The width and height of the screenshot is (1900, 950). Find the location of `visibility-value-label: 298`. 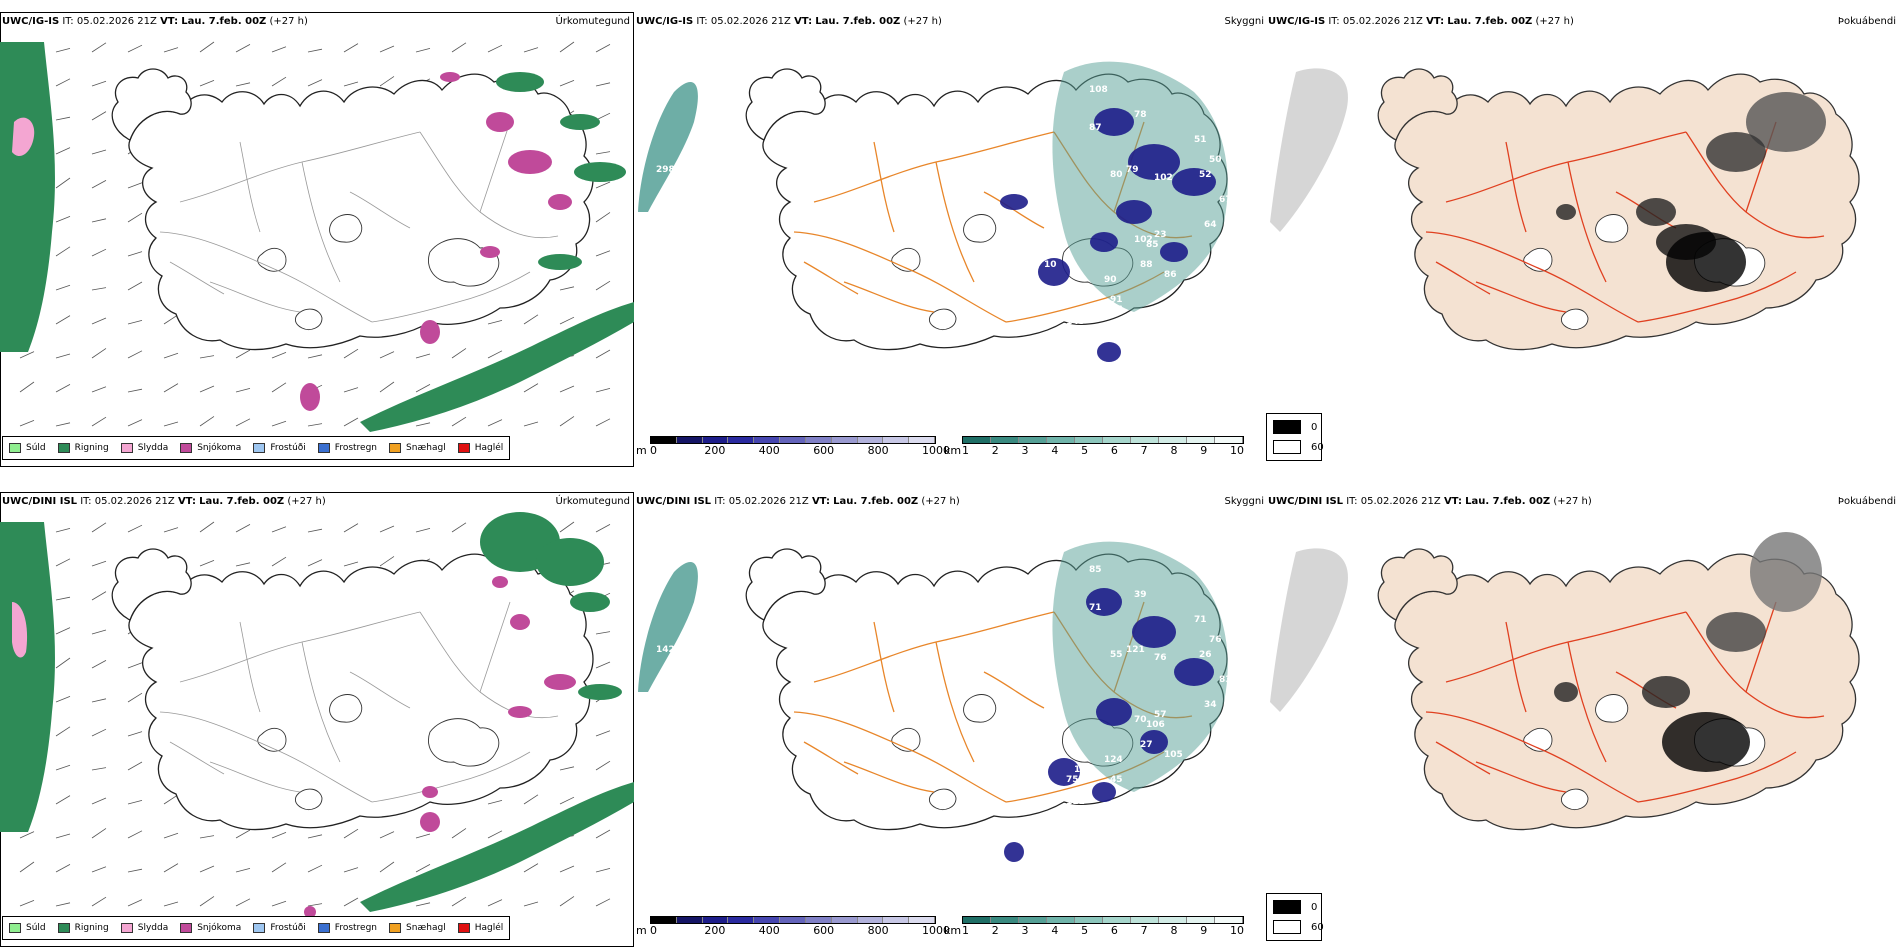

visibility-value-label: 298 is located at coordinates (665, 170).